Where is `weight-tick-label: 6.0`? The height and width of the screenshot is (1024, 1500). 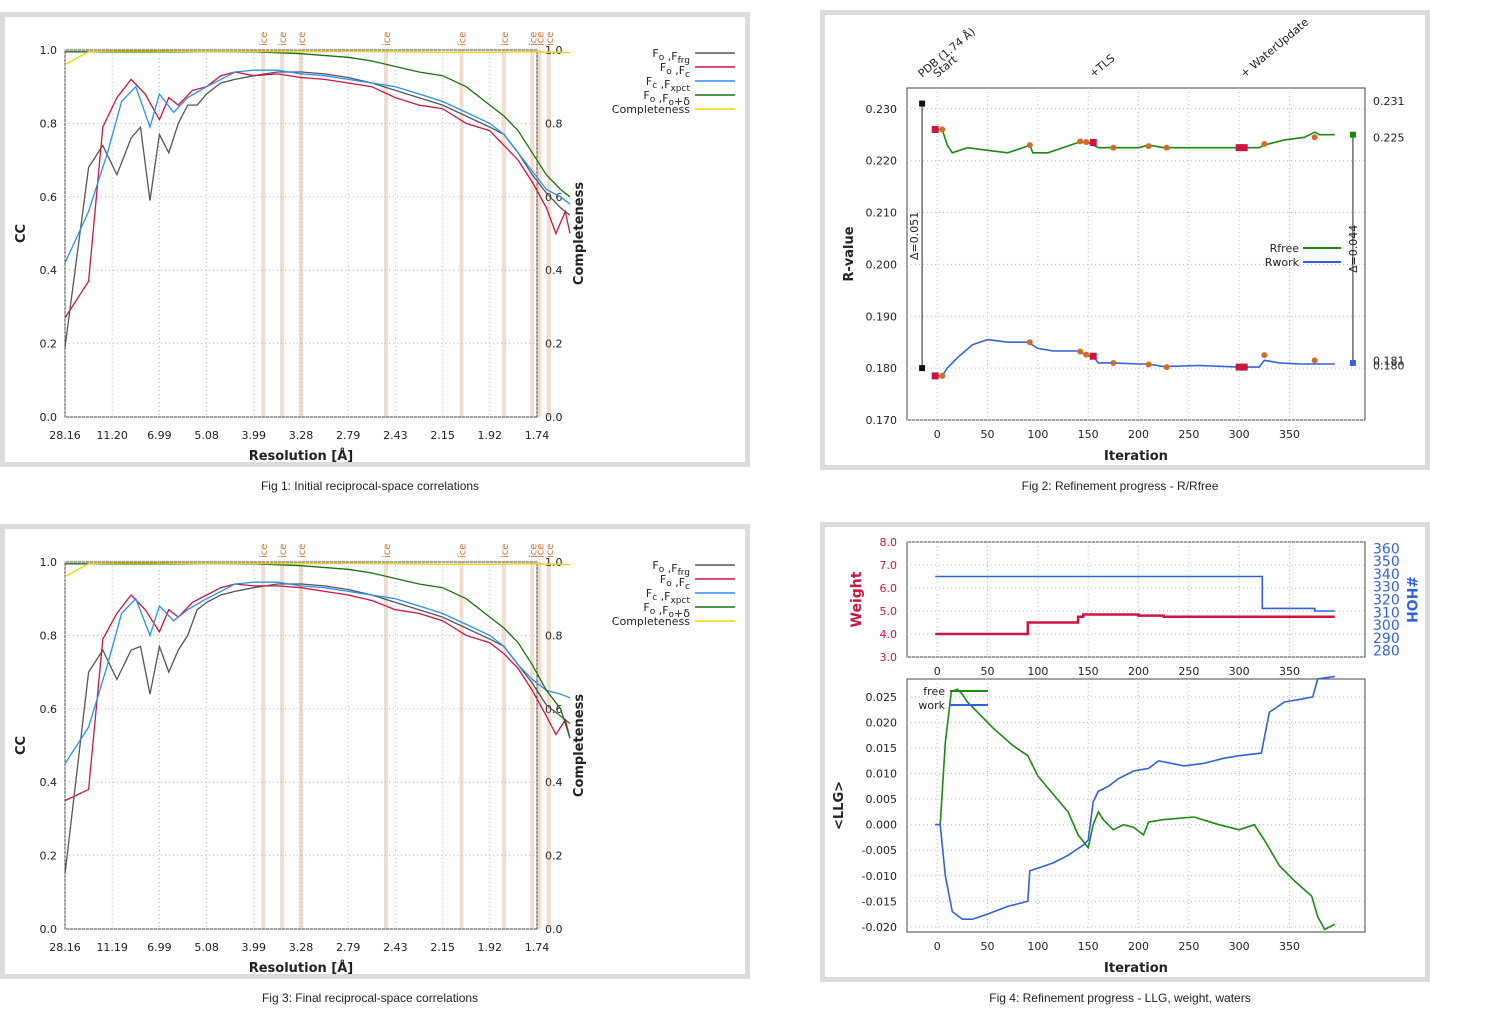 weight-tick-label: 6.0 is located at coordinates (889, 588).